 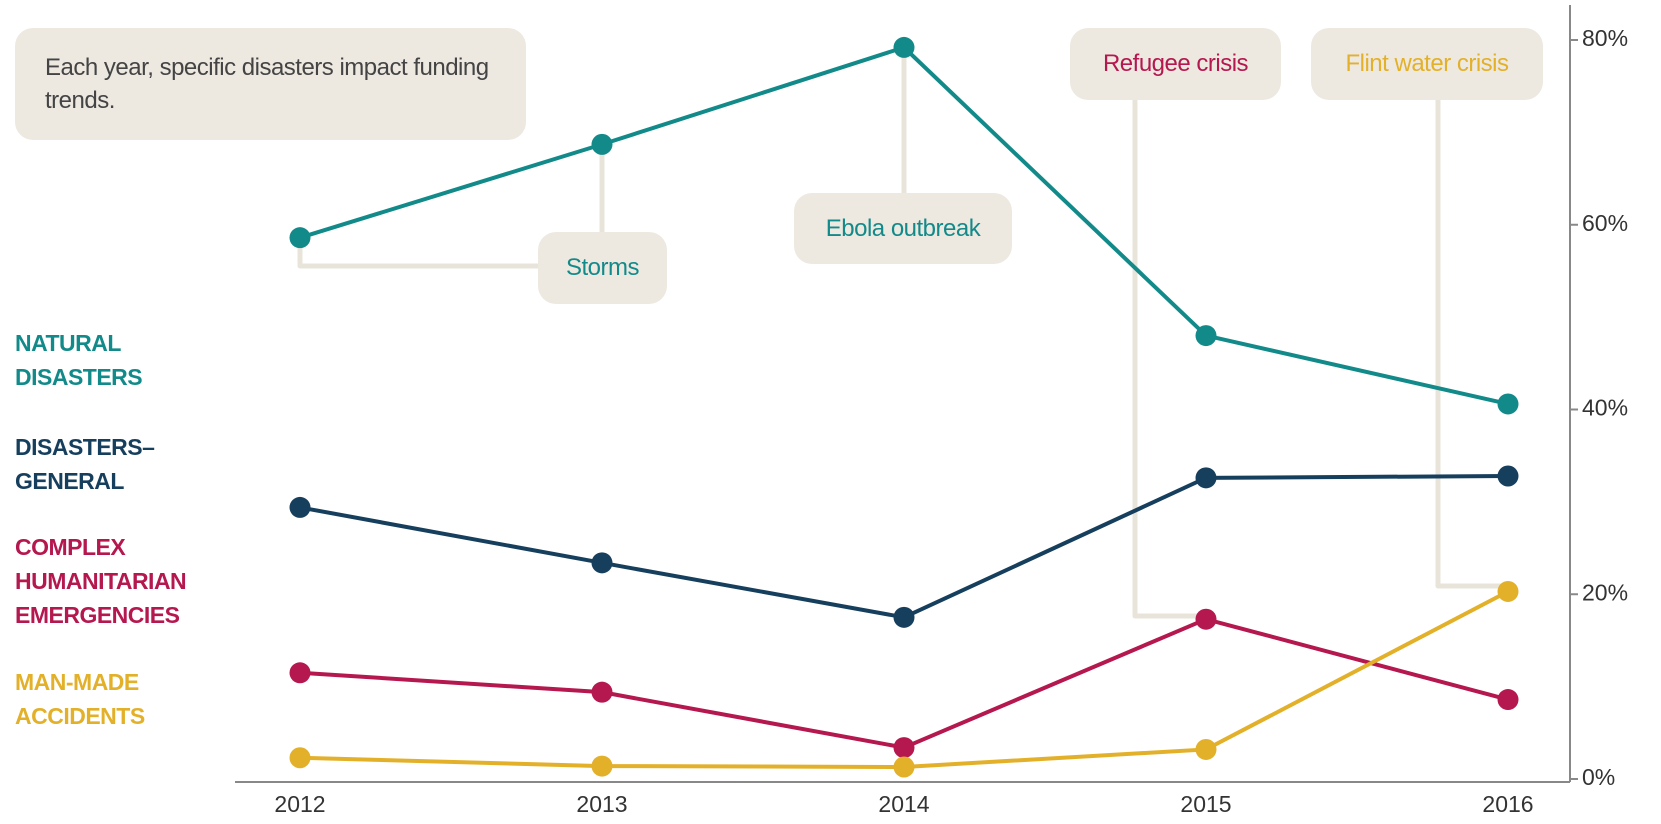 I want to click on series-label: NATURAL DISASTERS, so click(x=79, y=360).